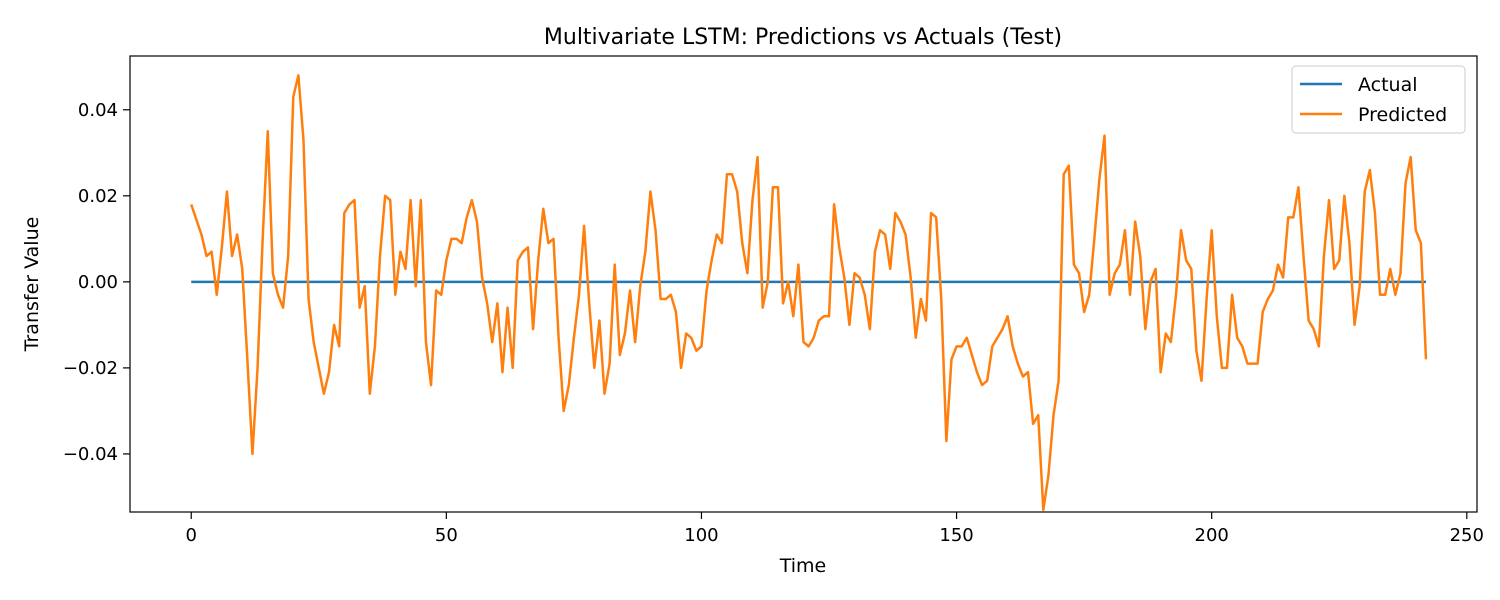 The width and height of the screenshot is (1500, 600). I want to click on x-tick-label: 0, so click(191, 535).